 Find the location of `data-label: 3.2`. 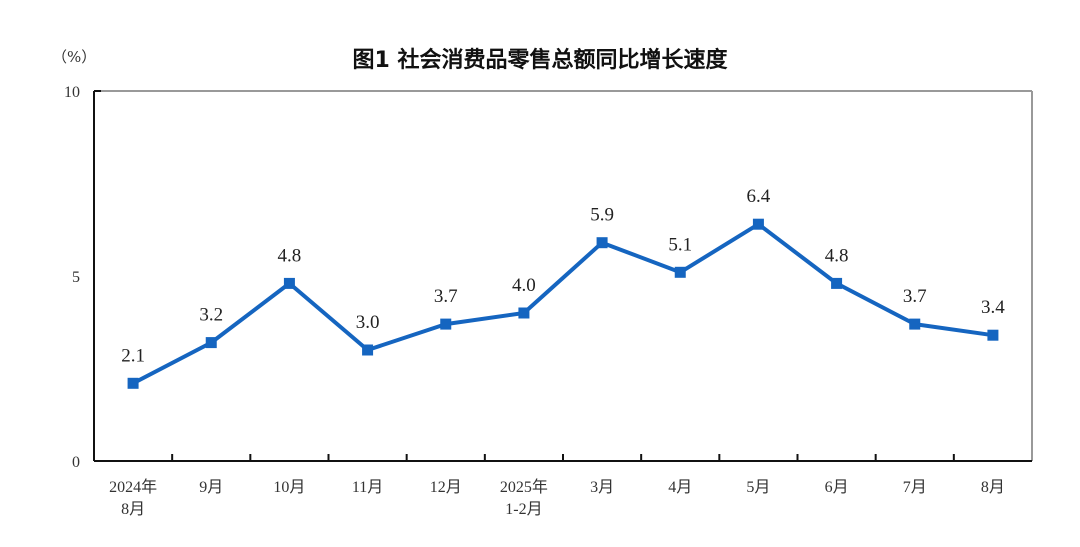

data-label: 3.2 is located at coordinates (211, 315).